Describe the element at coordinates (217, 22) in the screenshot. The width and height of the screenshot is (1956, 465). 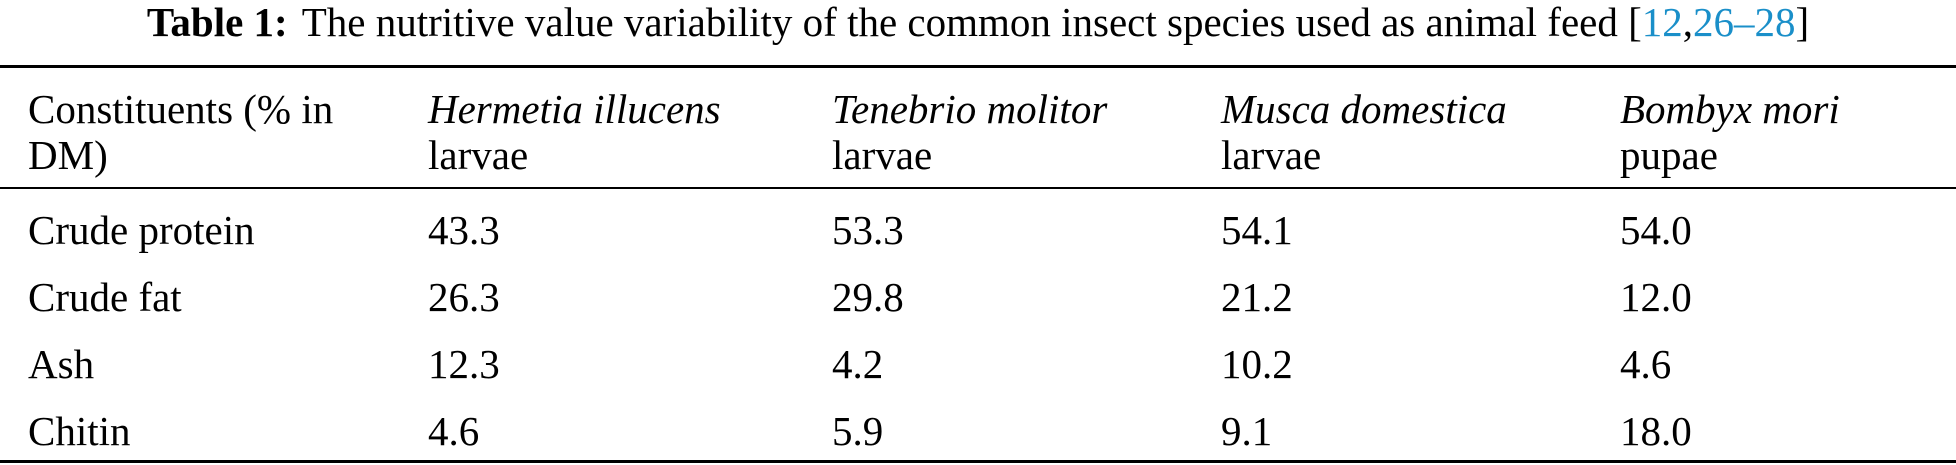
I see `caption-label: Table 1:` at that location.